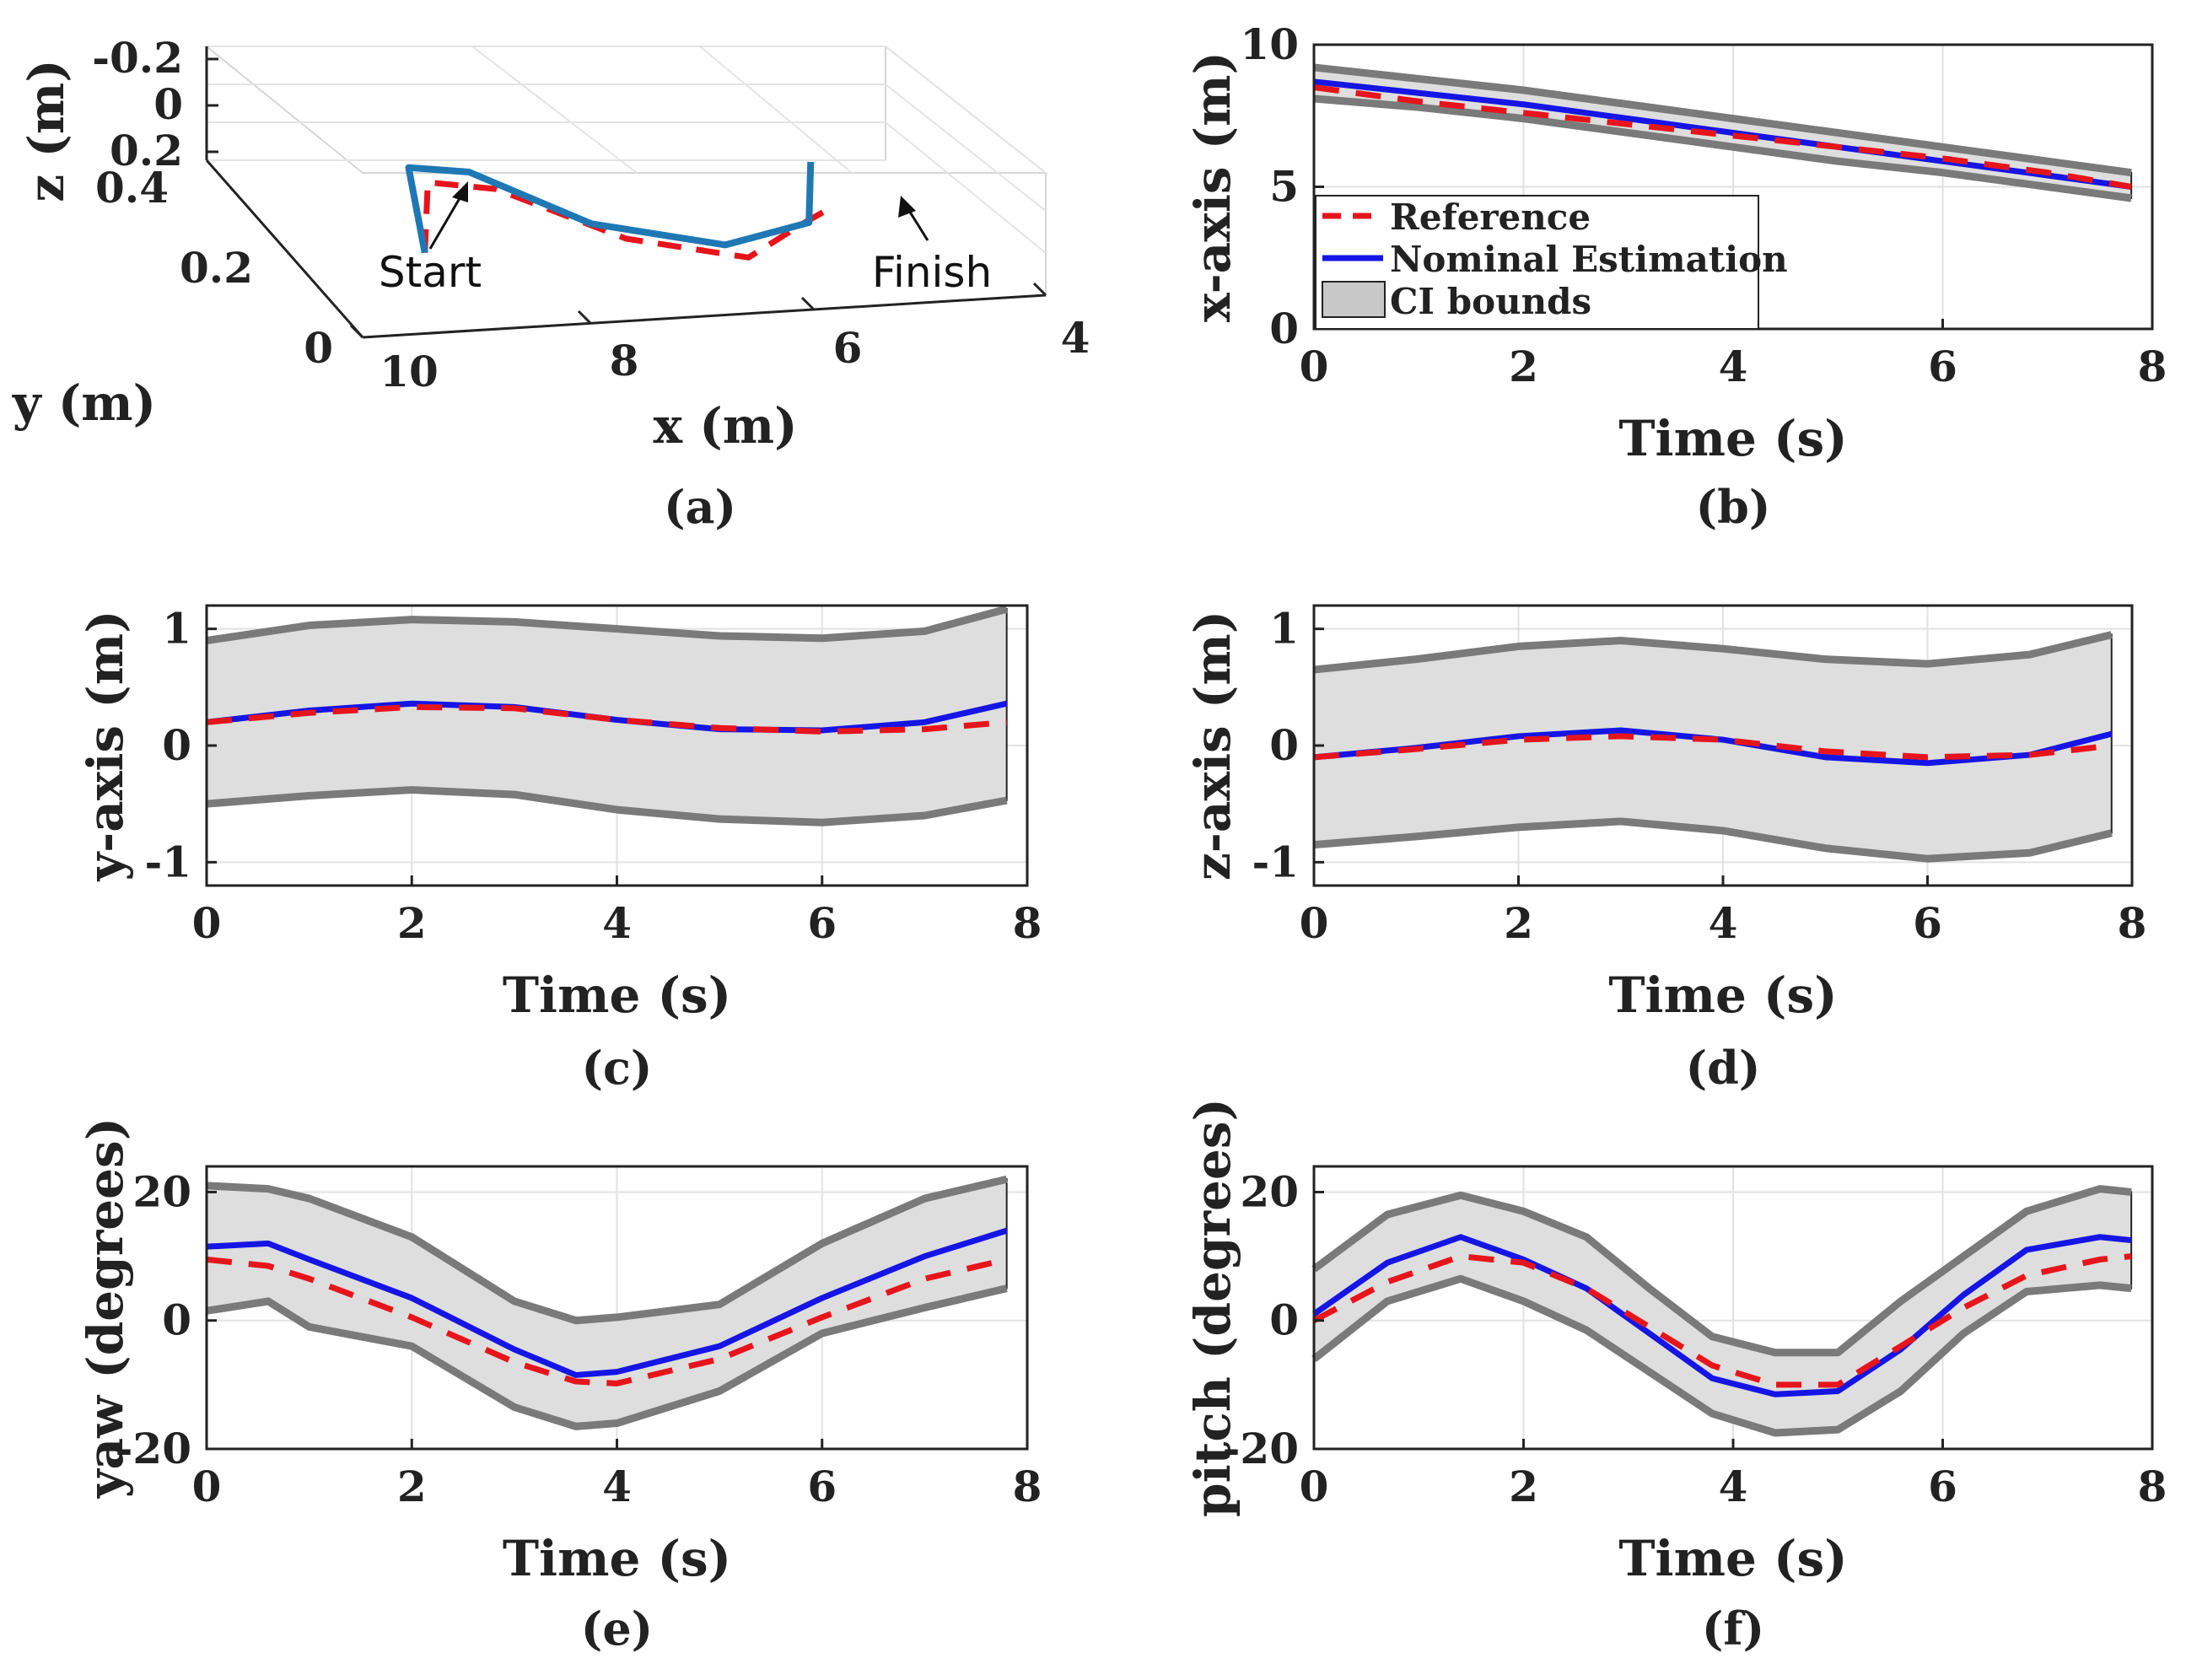 This screenshot has width=2186, height=1680. I want to click on y-tick-label: 20, so click(162, 1191).